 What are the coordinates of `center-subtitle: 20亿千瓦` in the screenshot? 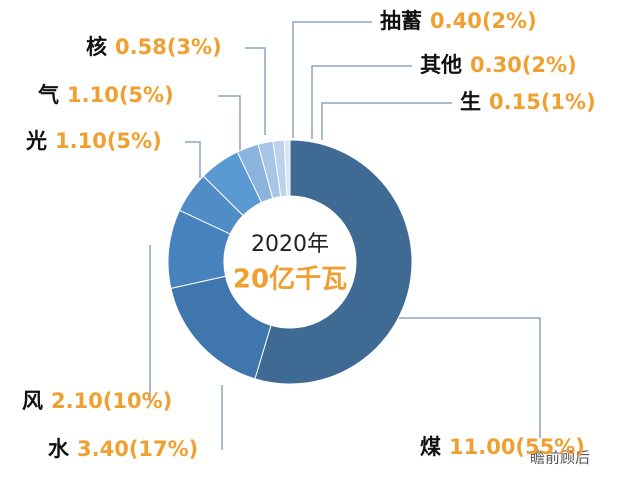 It's located at (290, 280).